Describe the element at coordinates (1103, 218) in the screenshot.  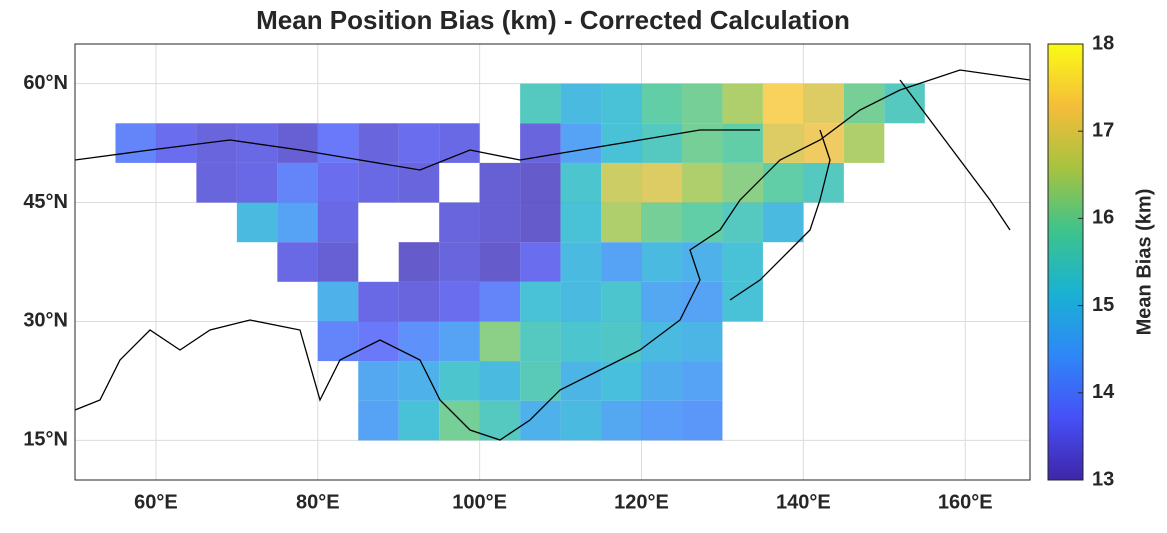
I see `colorbar-tick-label: 16` at that location.